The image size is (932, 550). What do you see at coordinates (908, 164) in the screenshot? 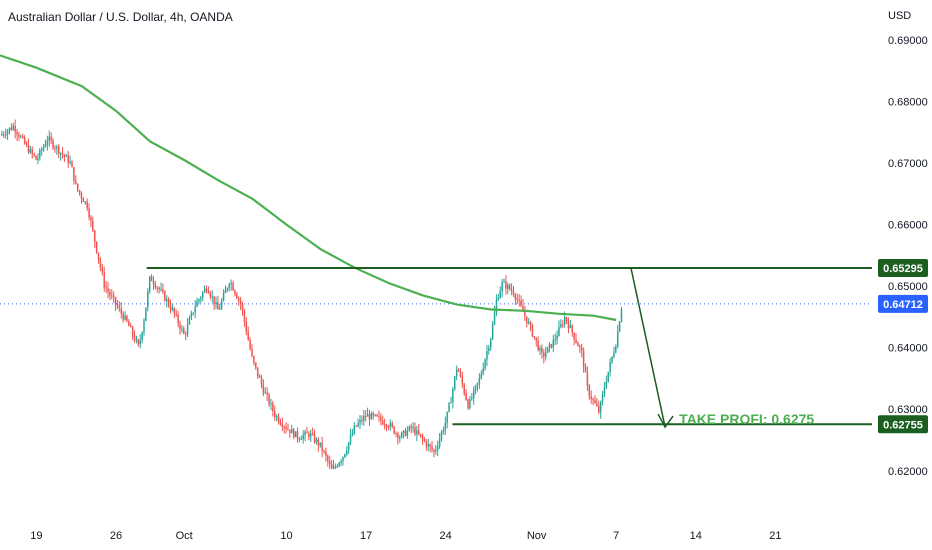
I see `y-tick-label: 0.67000` at bounding box center [908, 164].